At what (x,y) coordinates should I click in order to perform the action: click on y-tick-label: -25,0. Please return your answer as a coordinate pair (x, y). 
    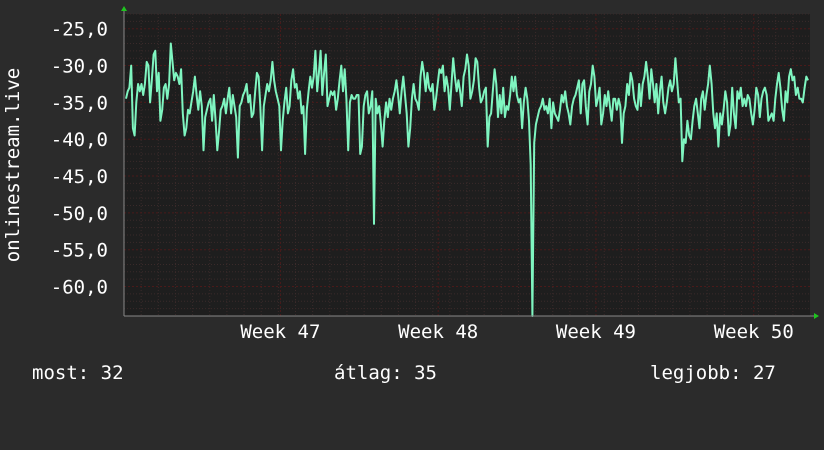
    Looking at the image, I should click on (79, 30).